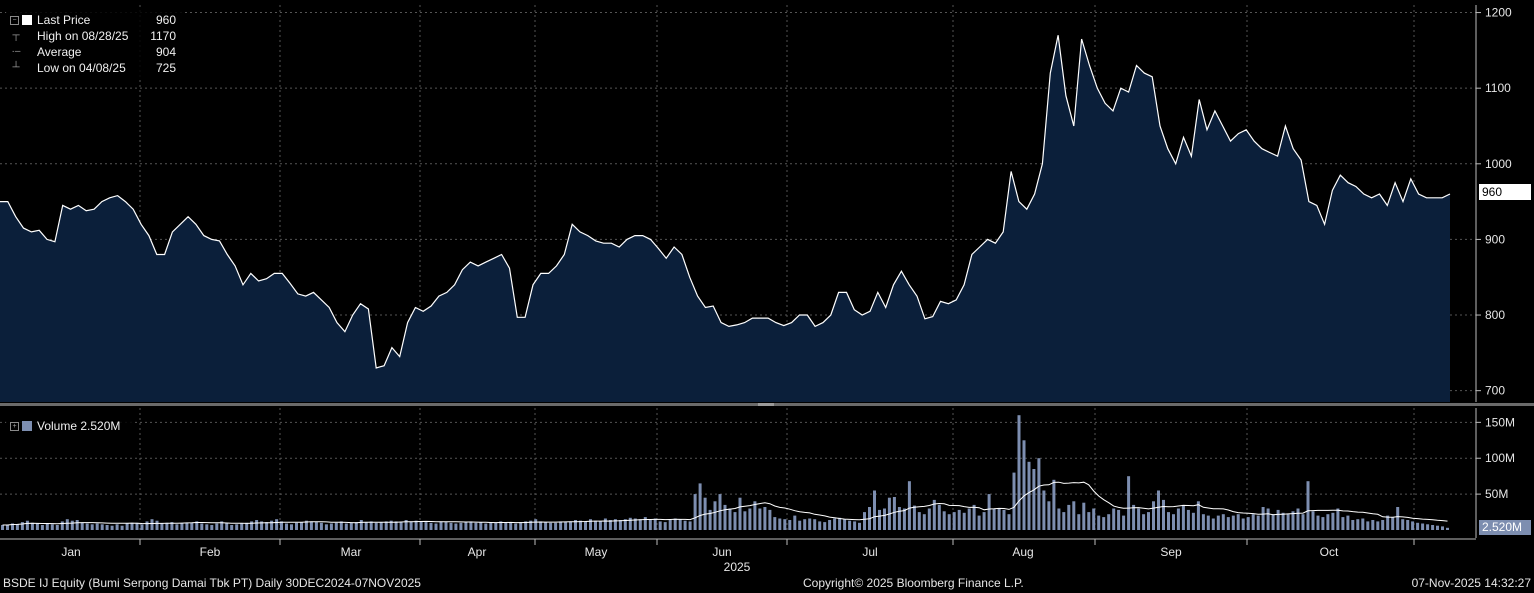  I want to click on x-tick-label: Oct, so click(1329, 552).